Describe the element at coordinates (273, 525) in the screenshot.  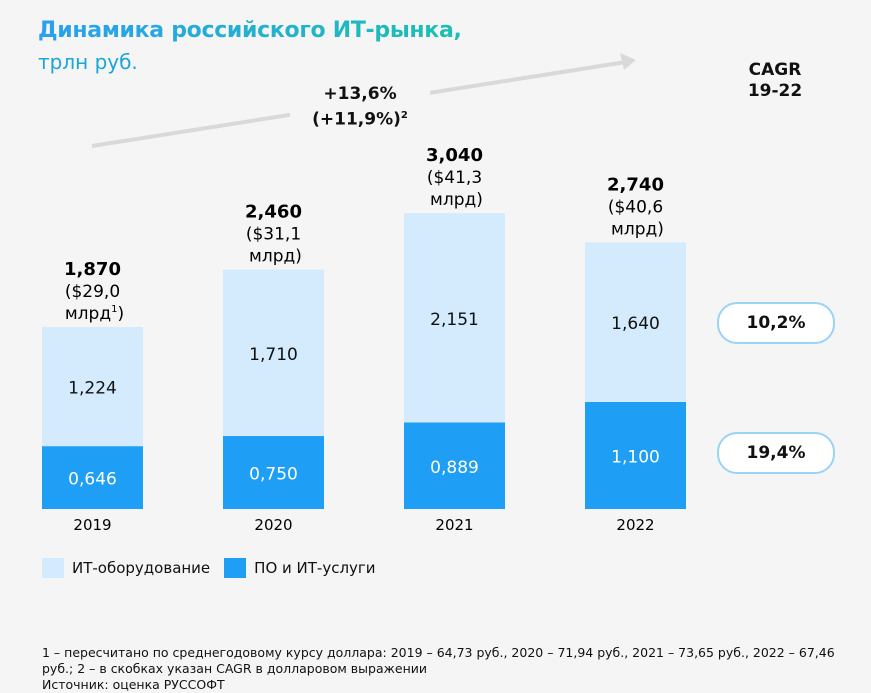
I see `x-tick-2020: 2020` at that location.